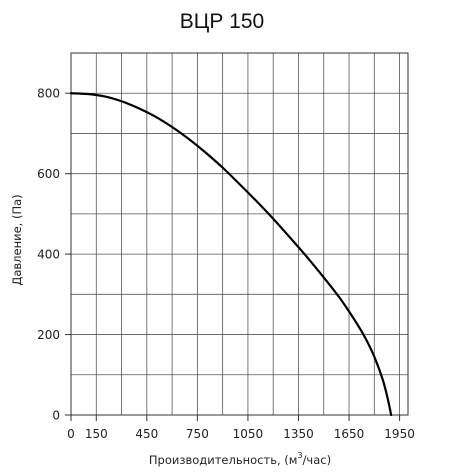 The image size is (460, 473). Describe the element at coordinates (56, 416) in the screenshot. I see `y-tick-label: 0` at that location.